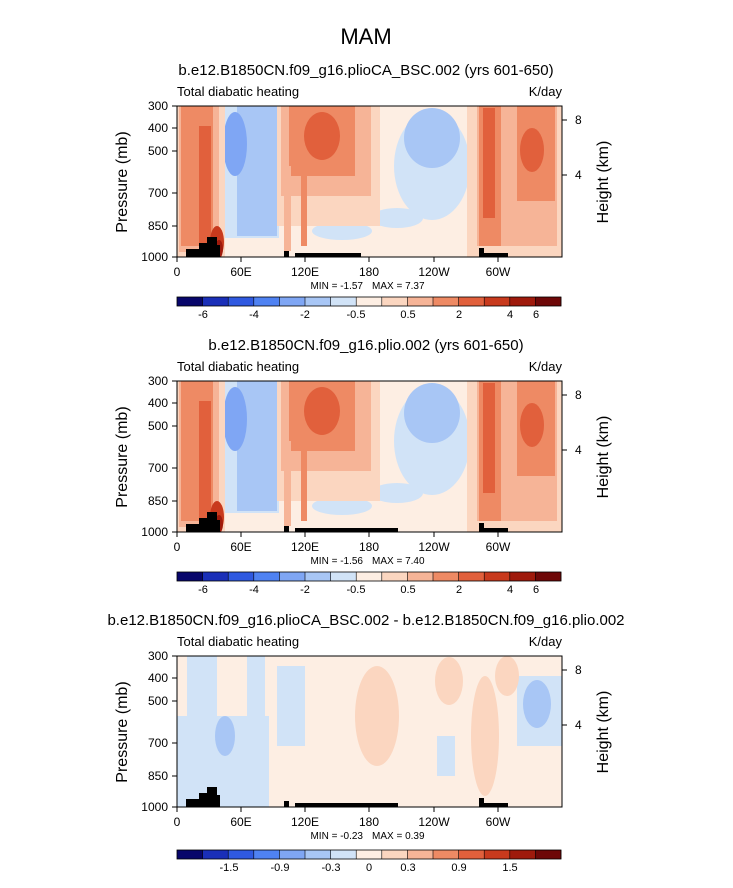  Describe the element at coordinates (498, 547) in the screenshot. I see `x-tick-label: 60W` at that location.